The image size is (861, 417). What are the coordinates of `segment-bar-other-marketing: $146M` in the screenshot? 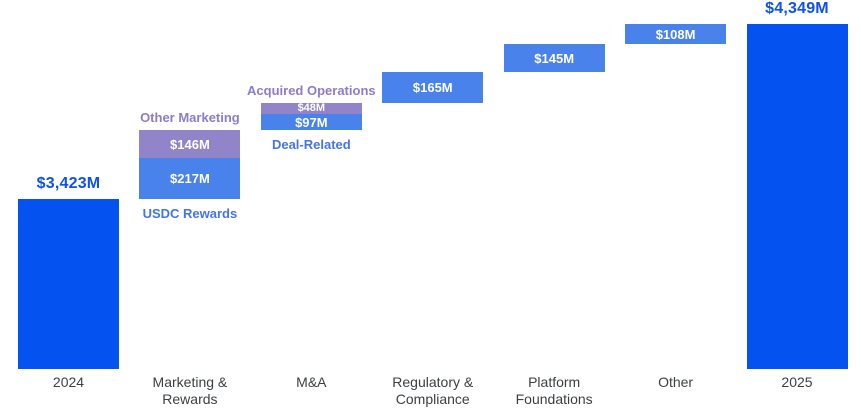 It's located at (190, 144).